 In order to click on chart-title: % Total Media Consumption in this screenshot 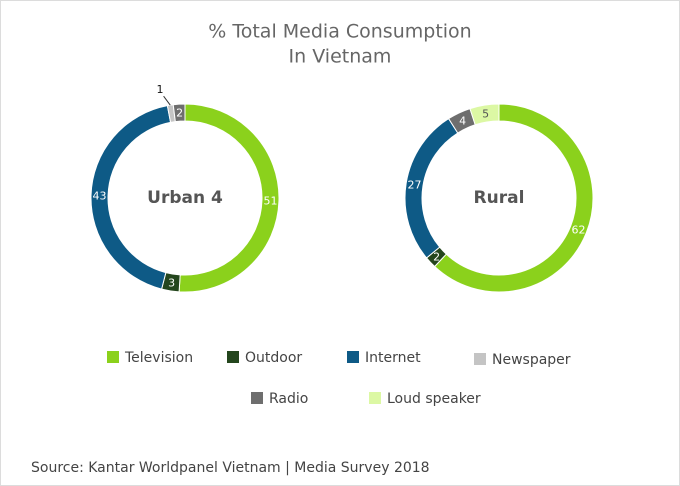, I will do `click(339, 32)`.